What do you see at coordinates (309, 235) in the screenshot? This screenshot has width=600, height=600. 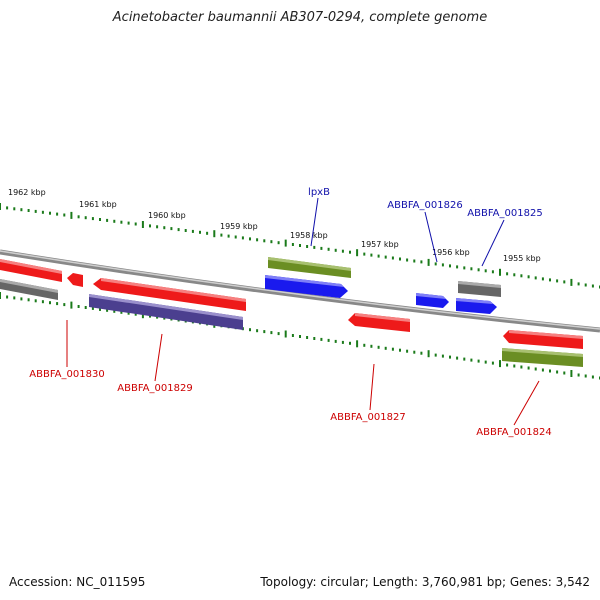 I see `ruler-label-1958: 1958 kbp` at bounding box center [309, 235].